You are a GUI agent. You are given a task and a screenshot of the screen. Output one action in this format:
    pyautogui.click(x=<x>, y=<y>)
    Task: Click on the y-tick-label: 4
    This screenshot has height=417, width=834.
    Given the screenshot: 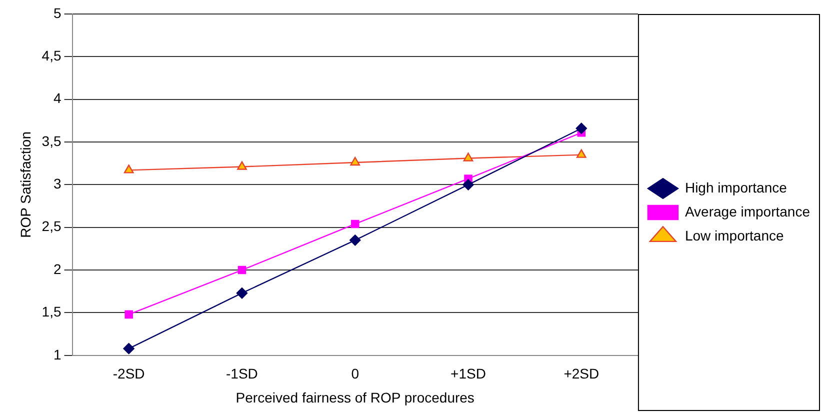 What is the action you would take?
    pyautogui.click(x=57, y=98)
    